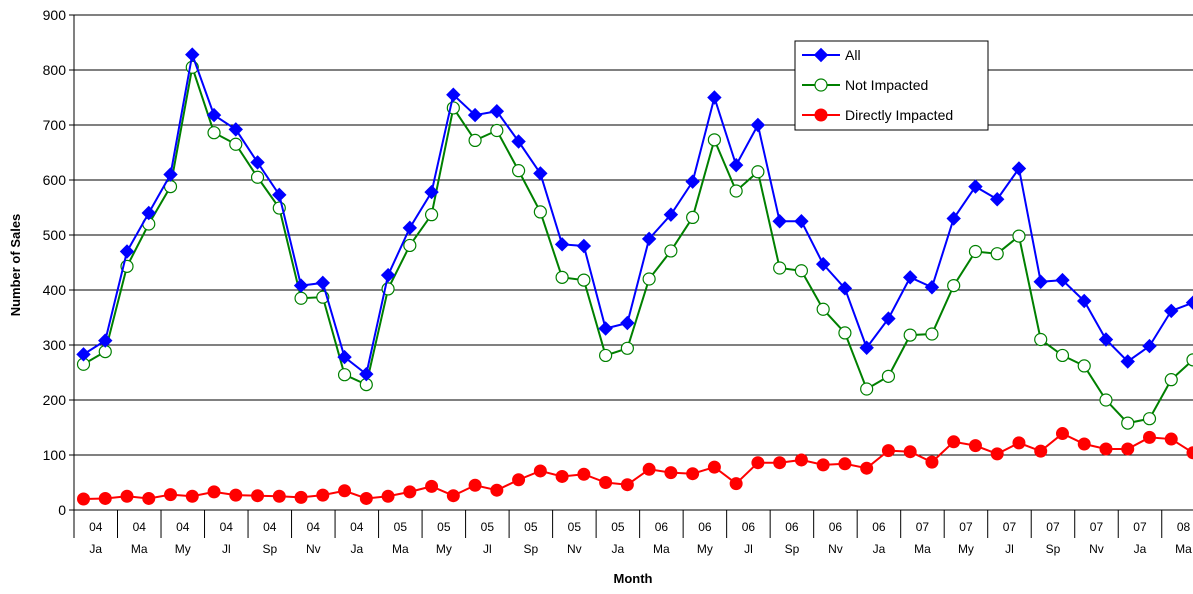 The width and height of the screenshot is (1193, 594). Describe the element at coordinates (899, 115) in the screenshot. I see `legend-label-directly-impacted: Directly Impacted` at that location.